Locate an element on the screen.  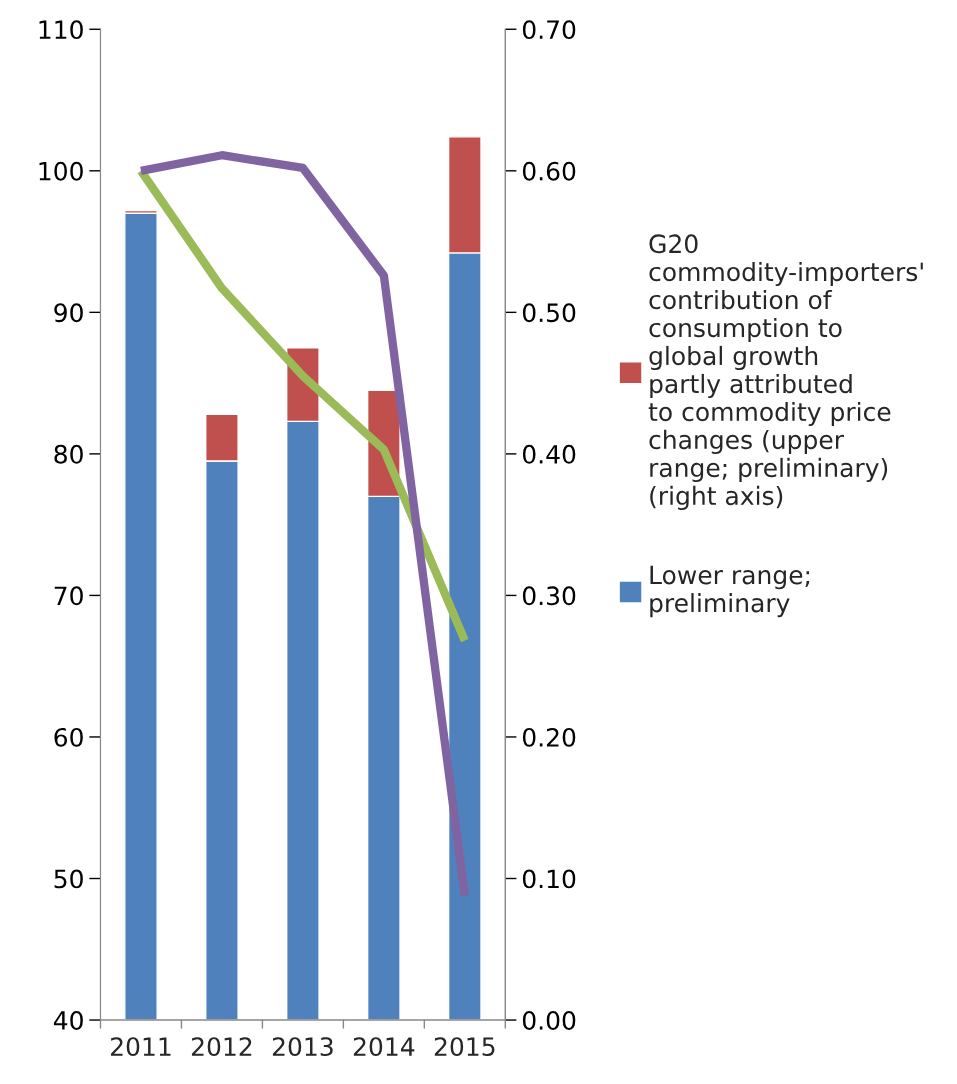
y-tick-label: 100 is located at coordinates (61, 171).